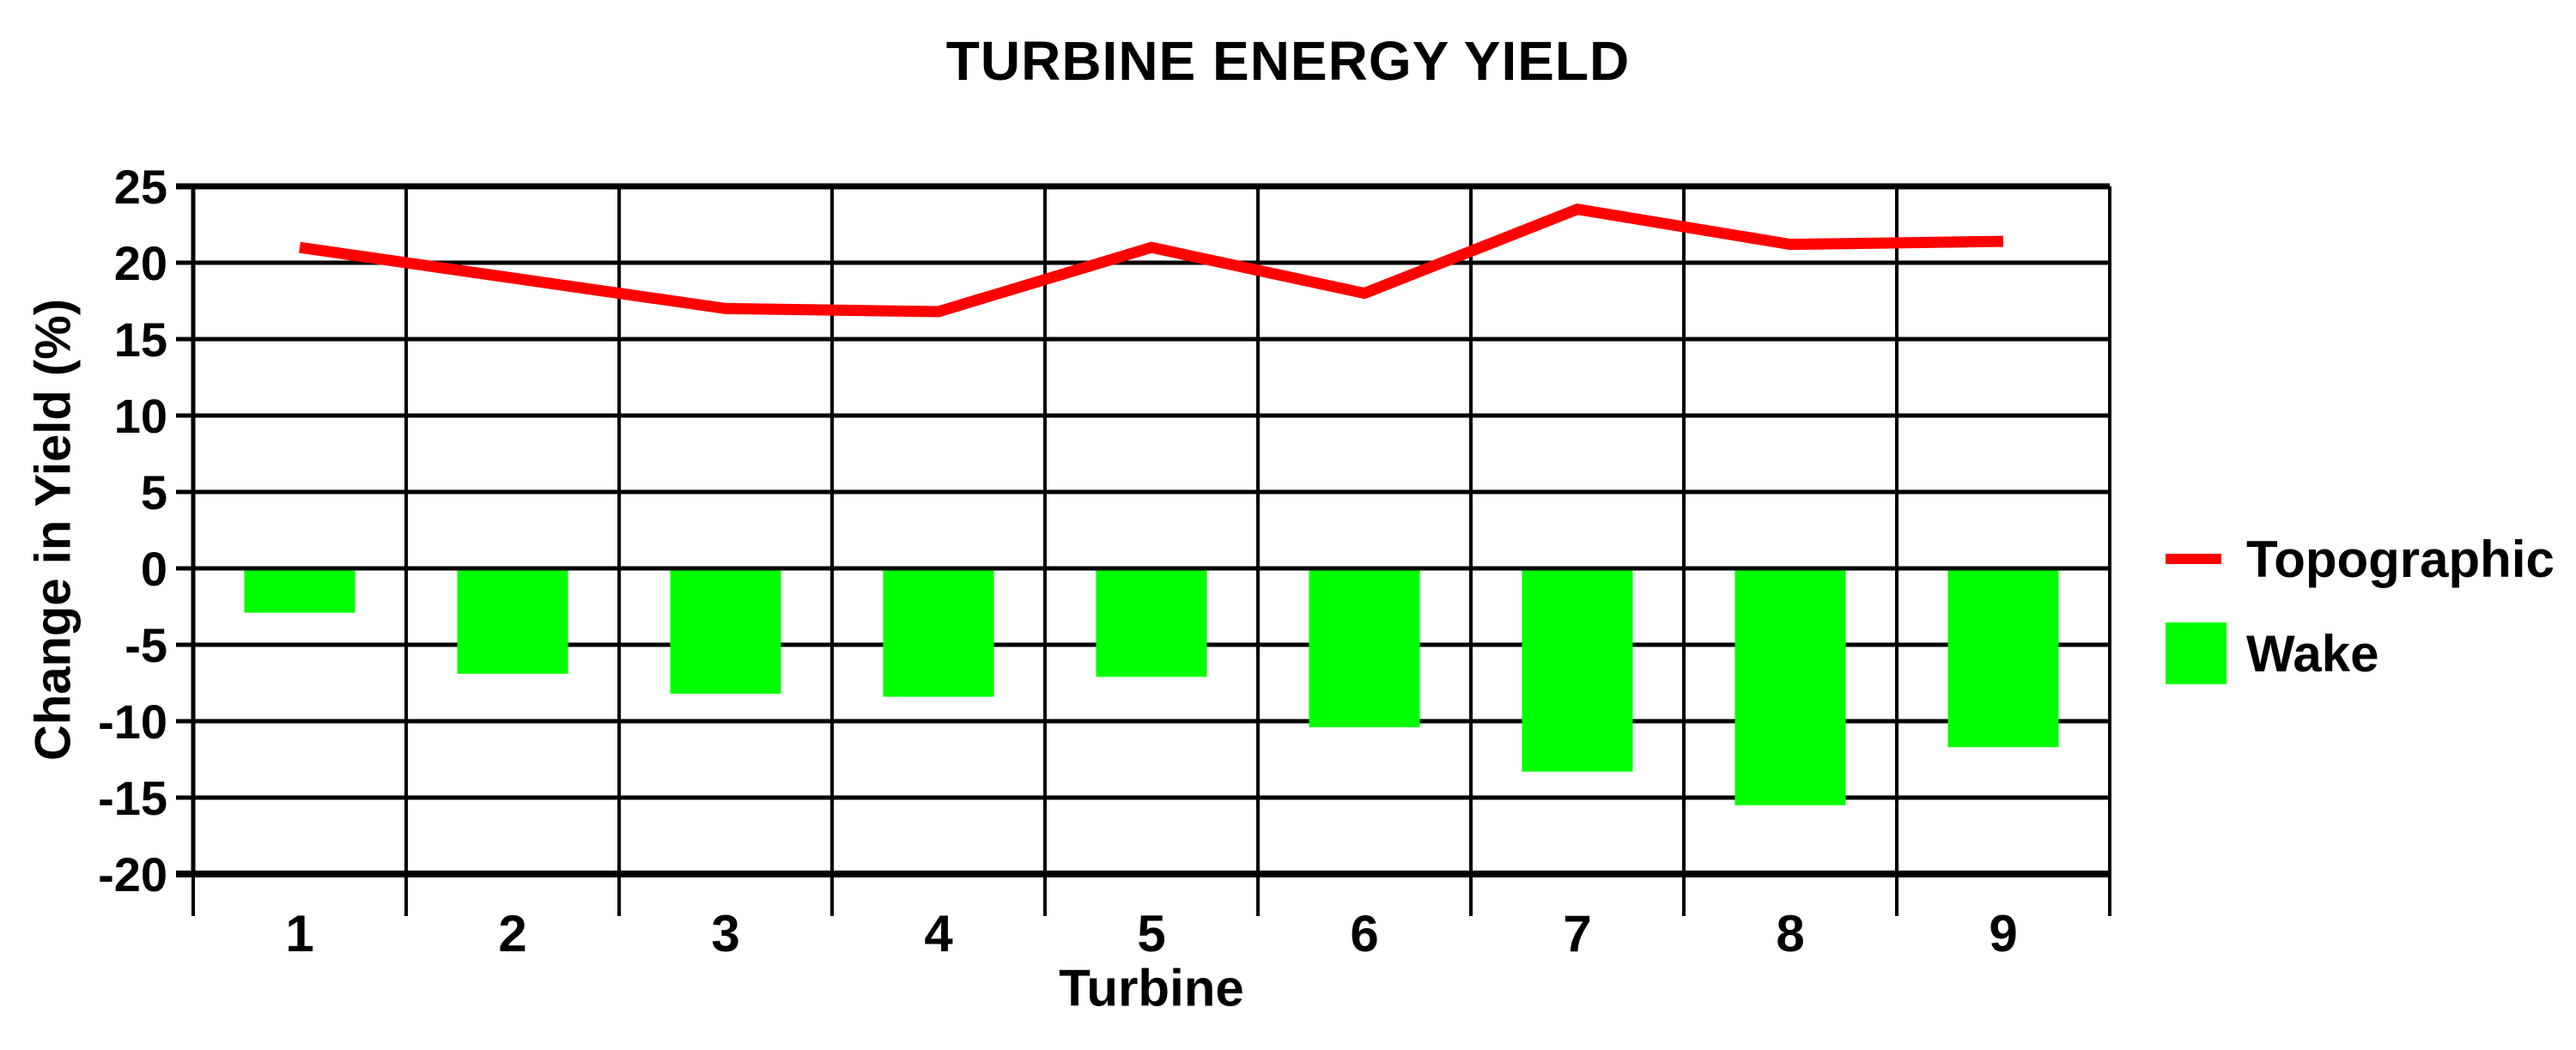  I want to click on x-tick-label: 6, so click(1364, 934).